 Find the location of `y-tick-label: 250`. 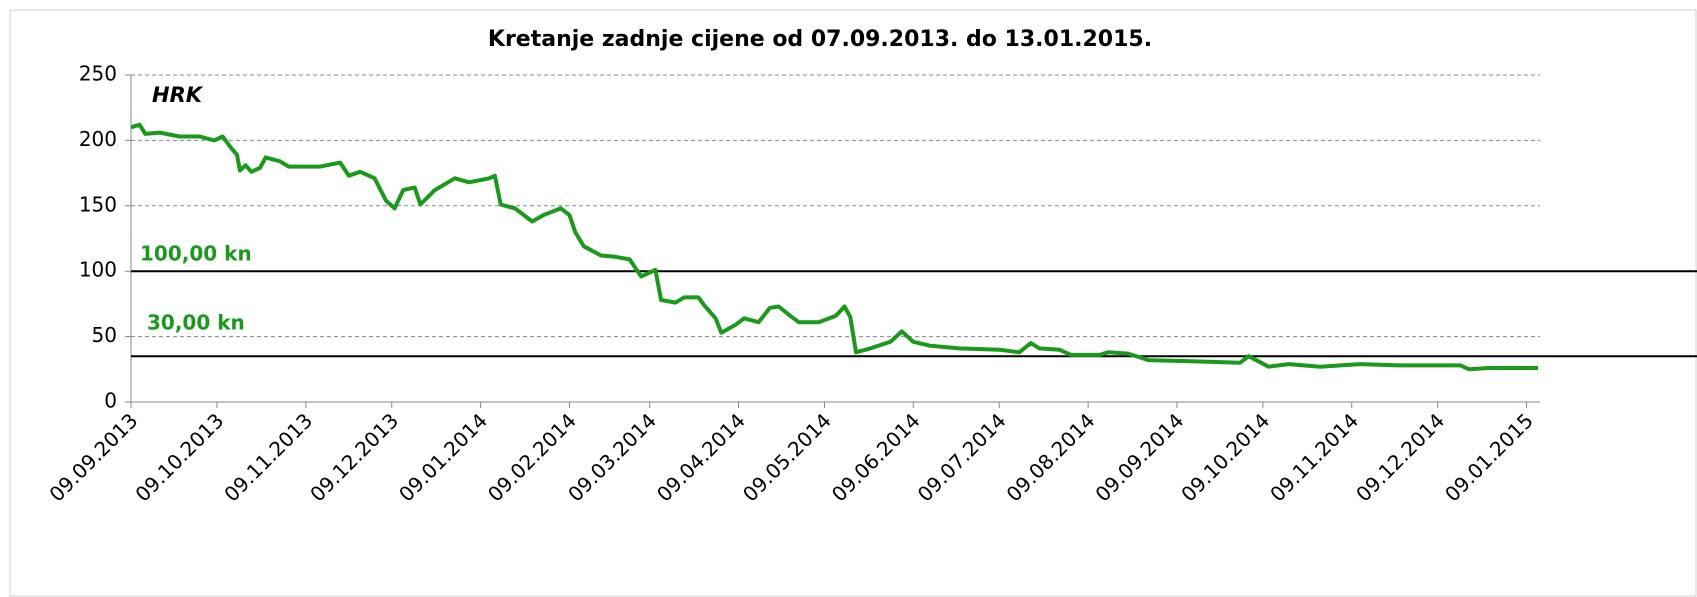

y-tick-label: 250 is located at coordinates (98, 74).